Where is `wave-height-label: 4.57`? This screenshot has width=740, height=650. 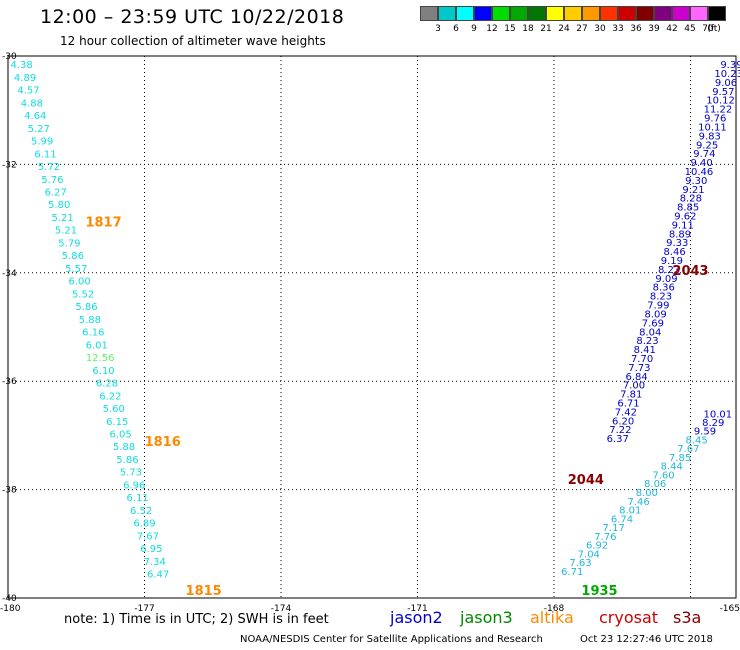 wave-height-label: 4.57 is located at coordinates (28, 91).